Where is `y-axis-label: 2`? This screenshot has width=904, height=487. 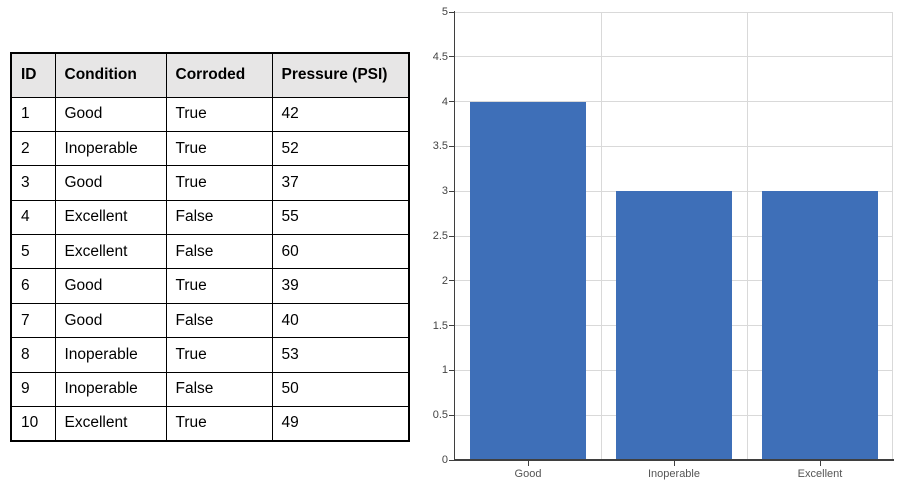
y-axis-label: 2 is located at coordinates (444, 280).